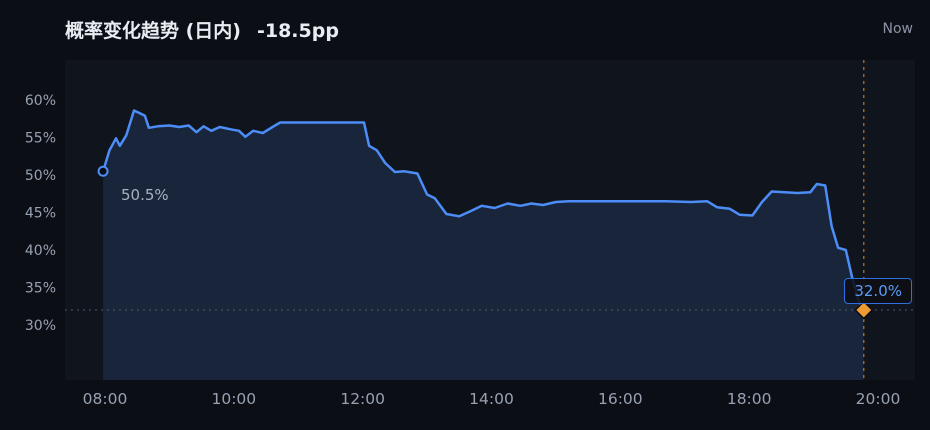 The height and width of the screenshot is (430, 930). Describe the element at coordinates (153, 31) in the screenshot. I see `chart-title: 概率变化趋势 (日内)` at that location.